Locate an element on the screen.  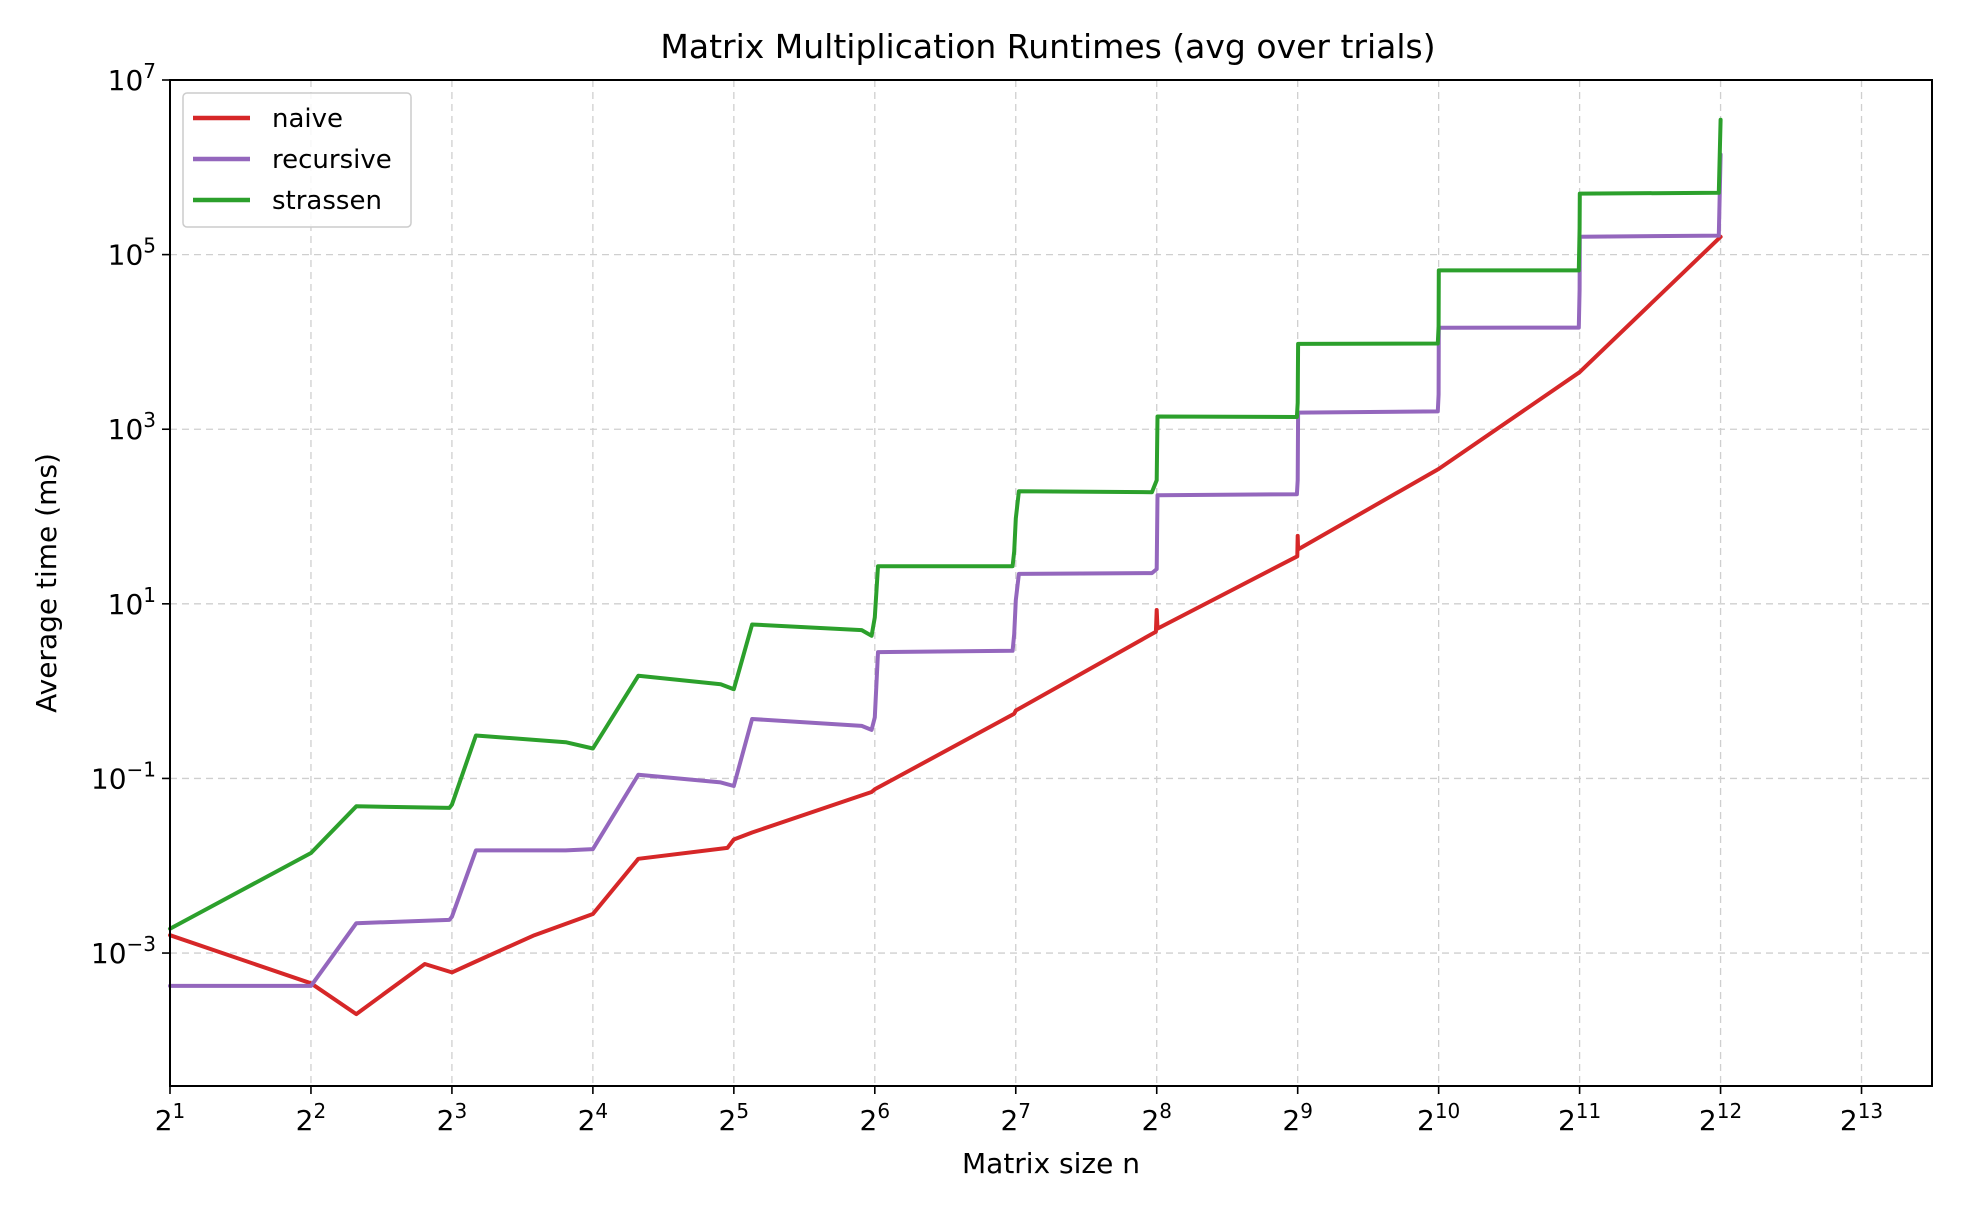
y-tick-label: 103 is located at coordinates (132, 427).